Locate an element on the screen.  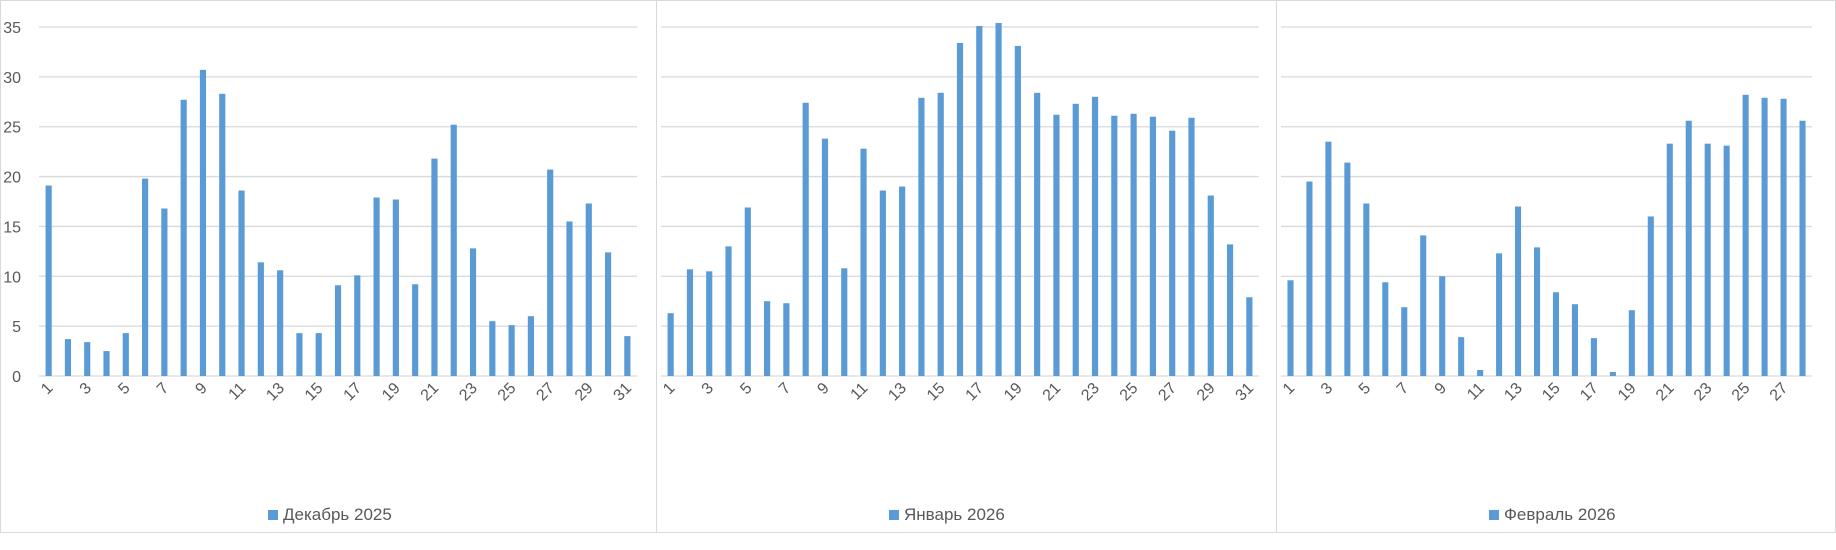
x-tick-label: 29 is located at coordinates (1206, 392).